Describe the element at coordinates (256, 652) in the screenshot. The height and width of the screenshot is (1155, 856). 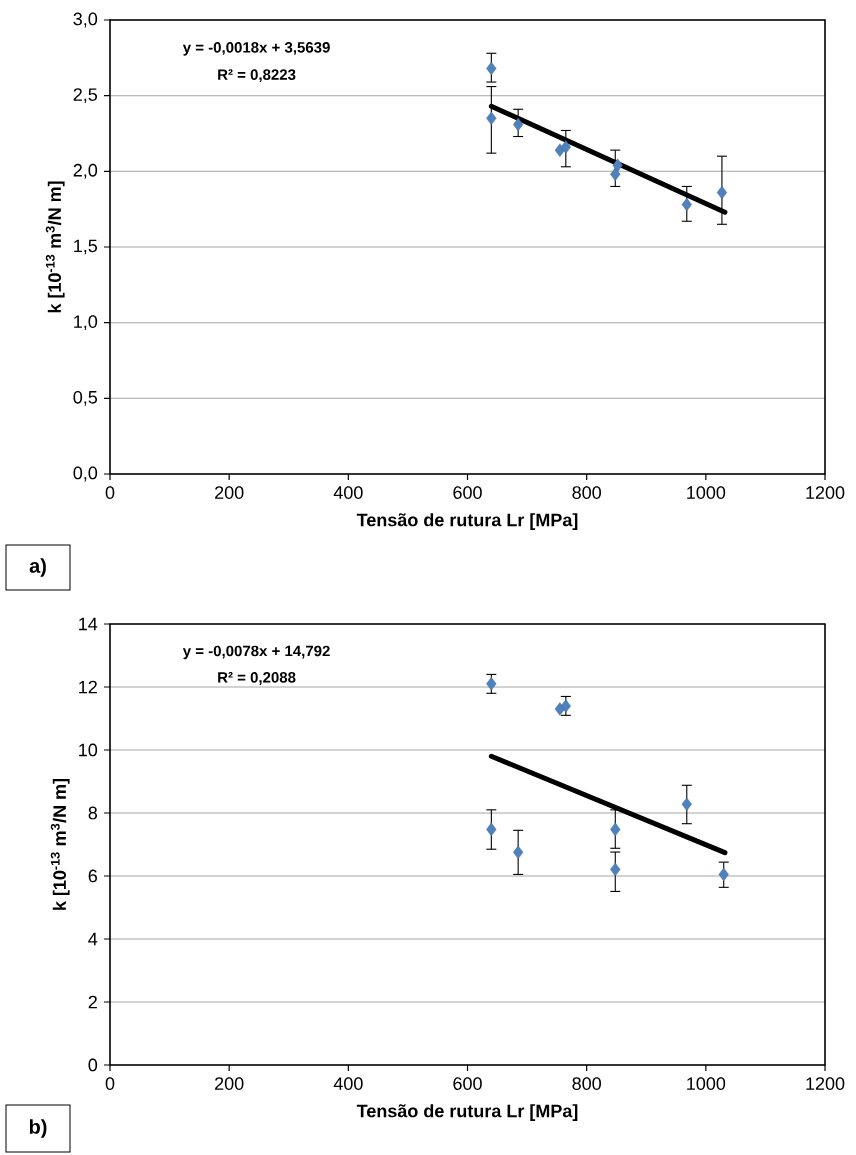
I see `annotation: y = -0,0078x + 14,792` at that location.